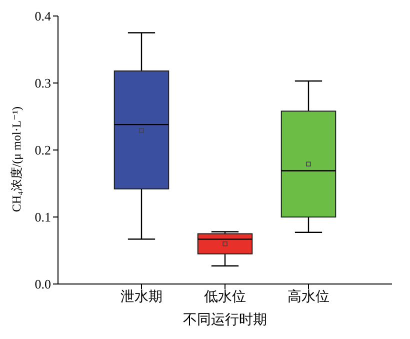  I want to click on y-tick-label: 0.2, so click(42, 150).